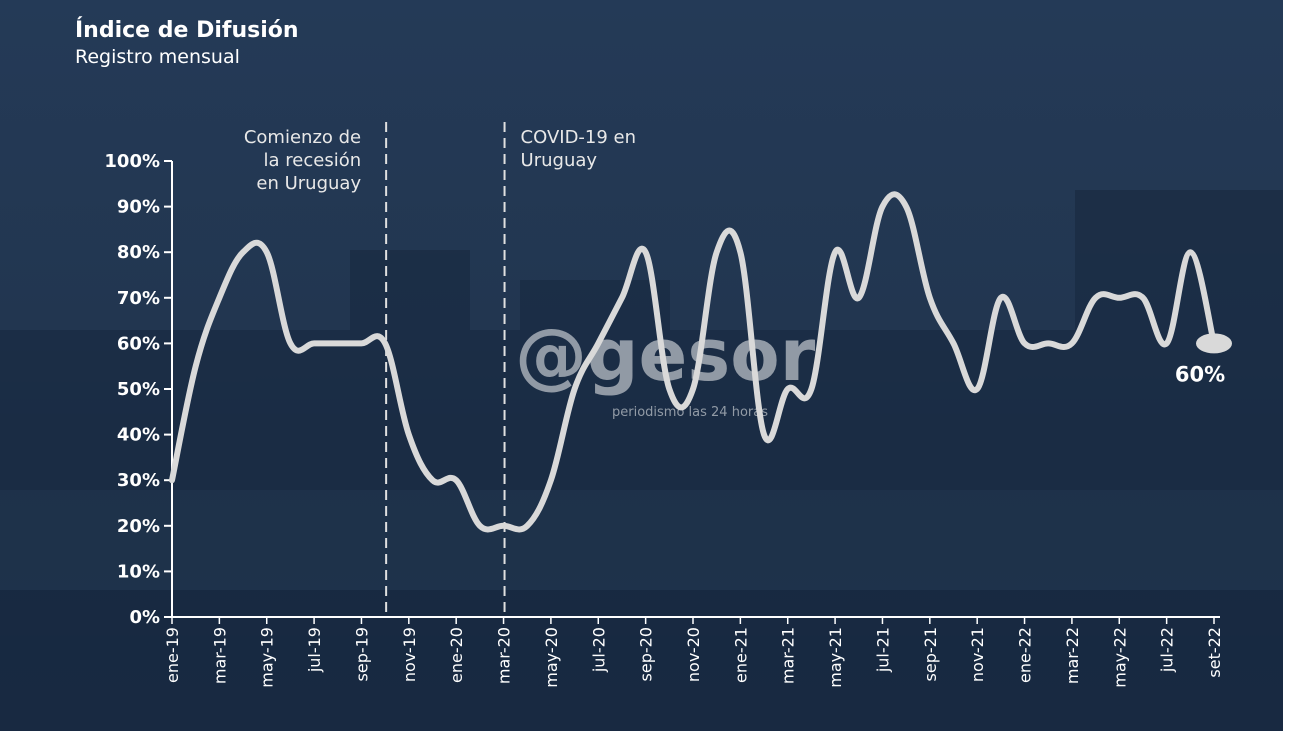 This screenshot has width=1300, height=731. I want to click on x-tick-label: sep-20, so click(646, 654).